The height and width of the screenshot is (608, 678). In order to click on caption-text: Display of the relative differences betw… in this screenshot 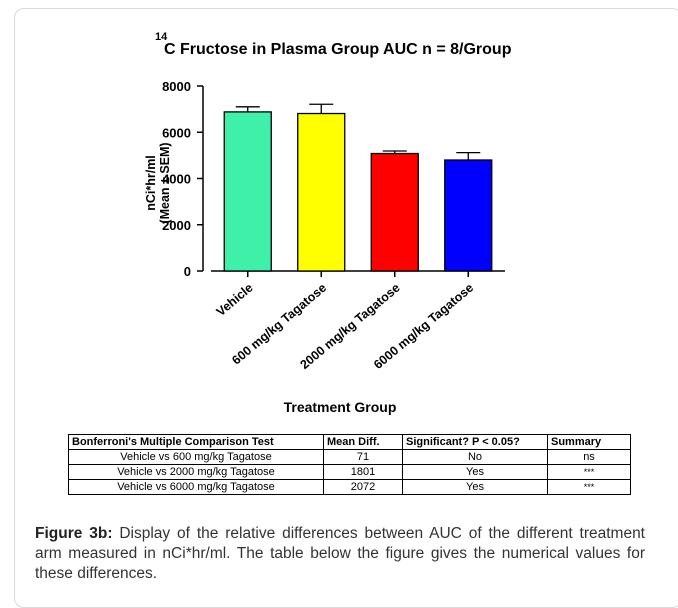, I will do `click(340, 553)`.